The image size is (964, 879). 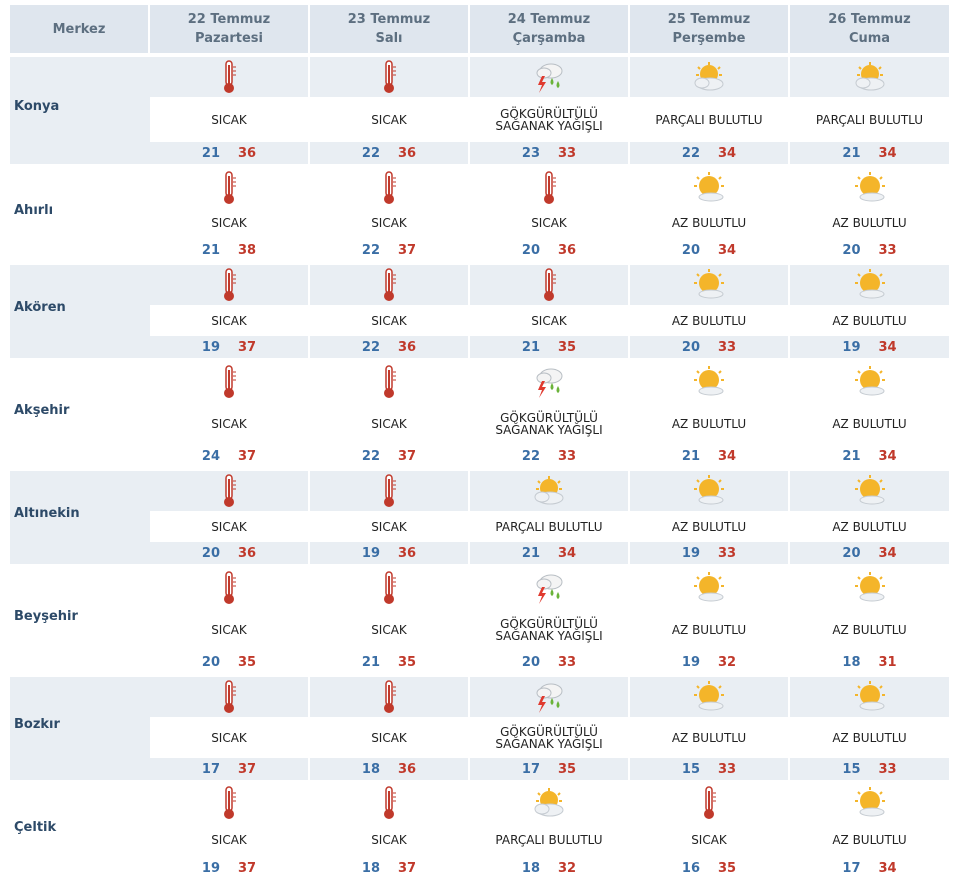 What do you see at coordinates (46, 616) in the screenshot?
I see `city-name: Beyşehir` at bounding box center [46, 616].